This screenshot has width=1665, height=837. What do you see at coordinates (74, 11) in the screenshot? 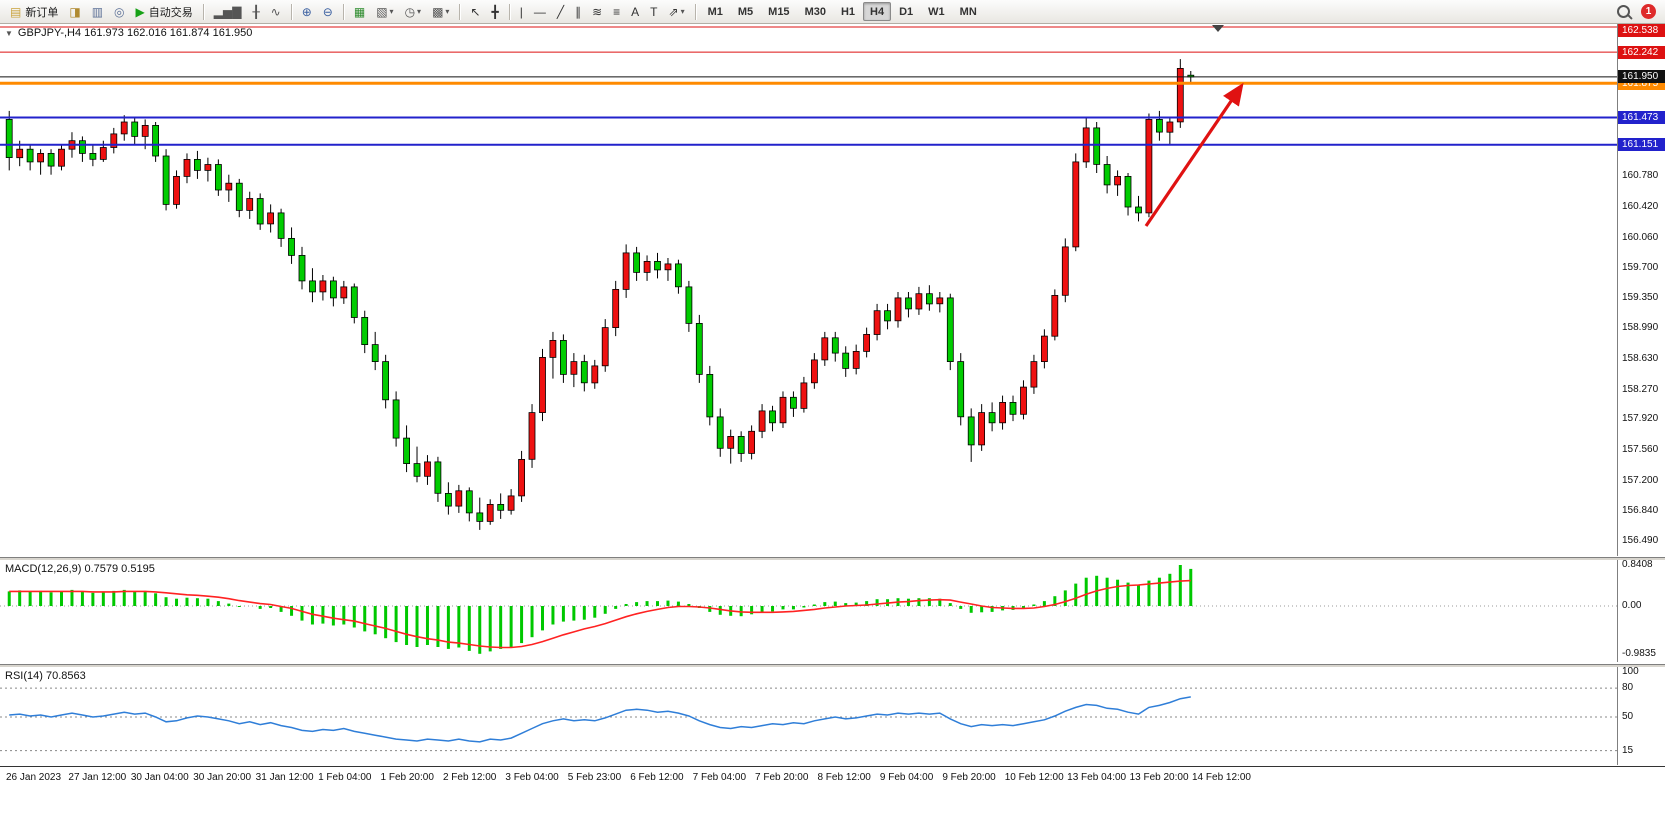
I see `market-watch-button: ◨` at bounding box center [74, 11].